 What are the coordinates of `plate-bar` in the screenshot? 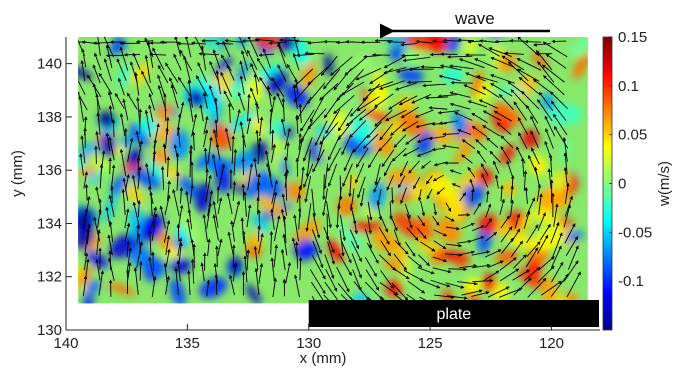 It's located at (453, 313).